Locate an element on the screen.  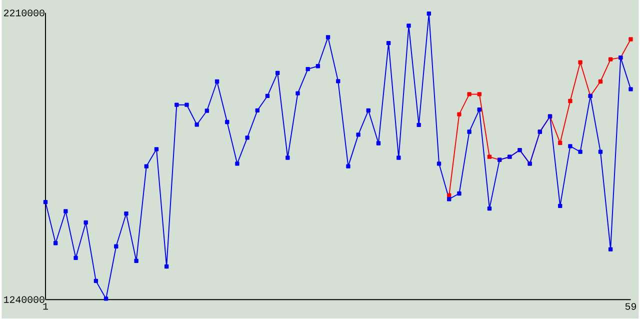
x-tick-label: 1 is located at coordinates (45, 306).